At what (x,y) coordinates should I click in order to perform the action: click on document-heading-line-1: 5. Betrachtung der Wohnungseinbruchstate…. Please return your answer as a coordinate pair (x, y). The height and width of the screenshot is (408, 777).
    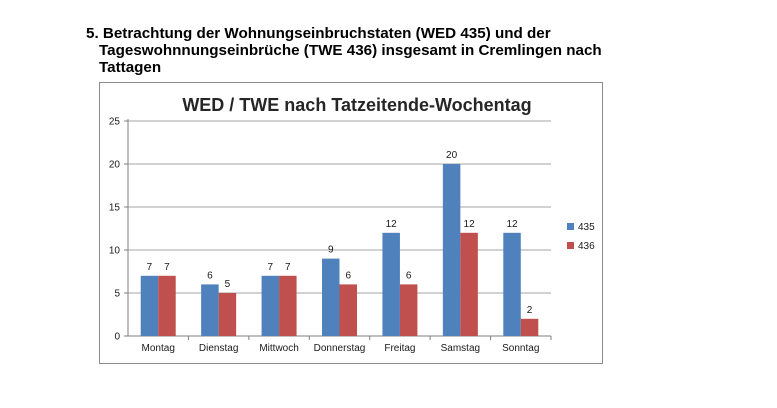
    Looking at the image, I should click on (318, 33).